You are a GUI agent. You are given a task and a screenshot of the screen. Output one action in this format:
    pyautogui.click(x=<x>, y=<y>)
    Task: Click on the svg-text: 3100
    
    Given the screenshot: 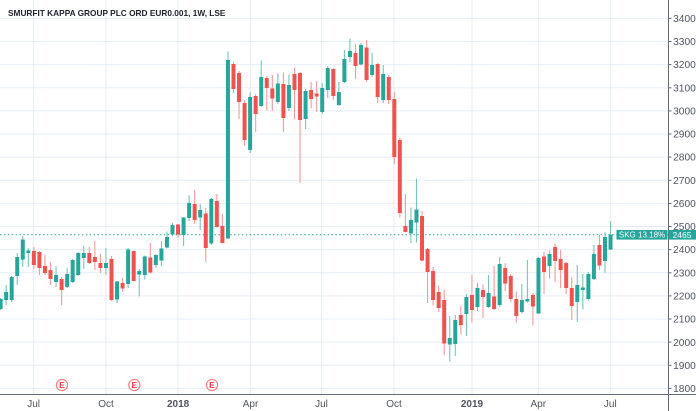 What is the action you would take?
    pyautogui.click(x=684, y=88)
    